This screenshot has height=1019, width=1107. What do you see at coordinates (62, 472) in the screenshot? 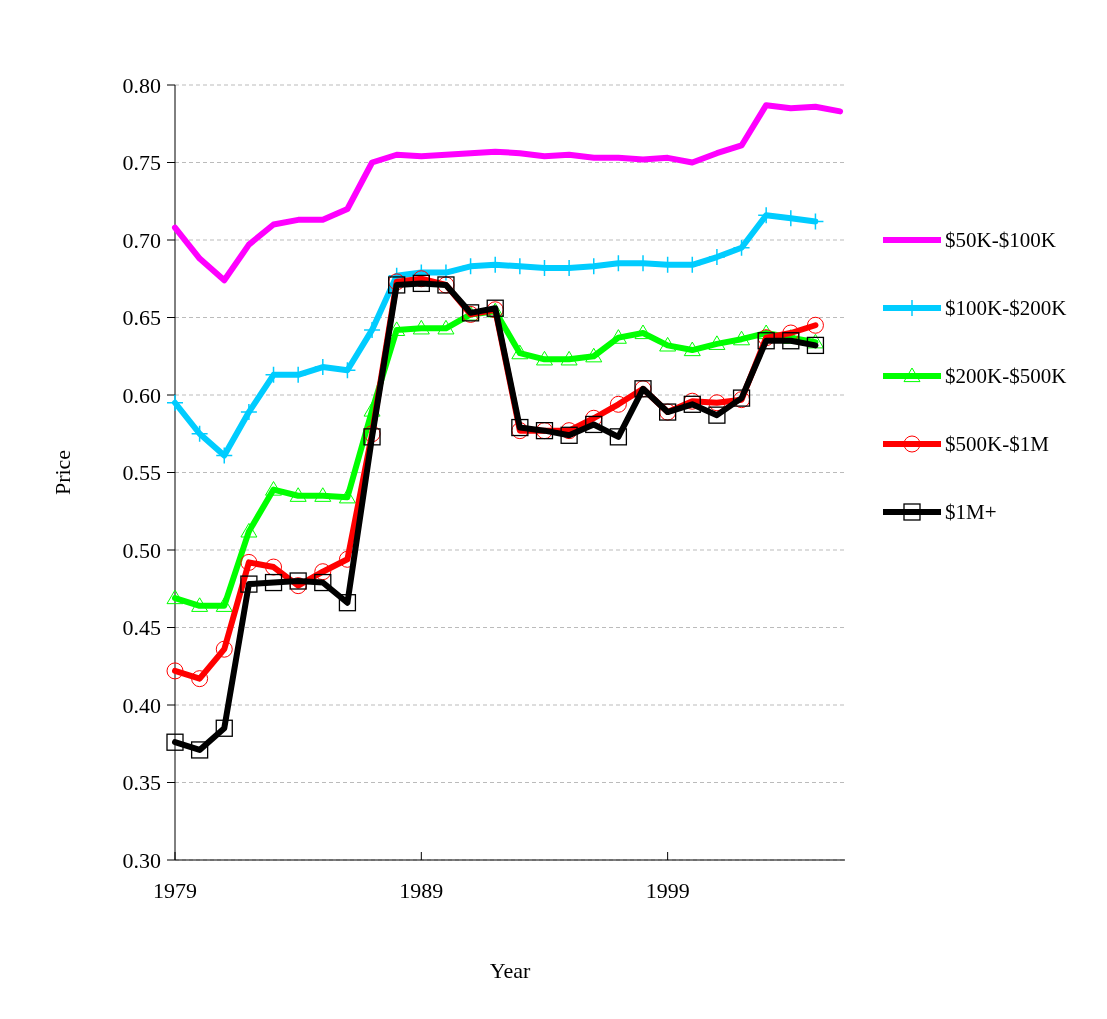
I see `y-axis-title: Price` at bounding box center [62, 472].